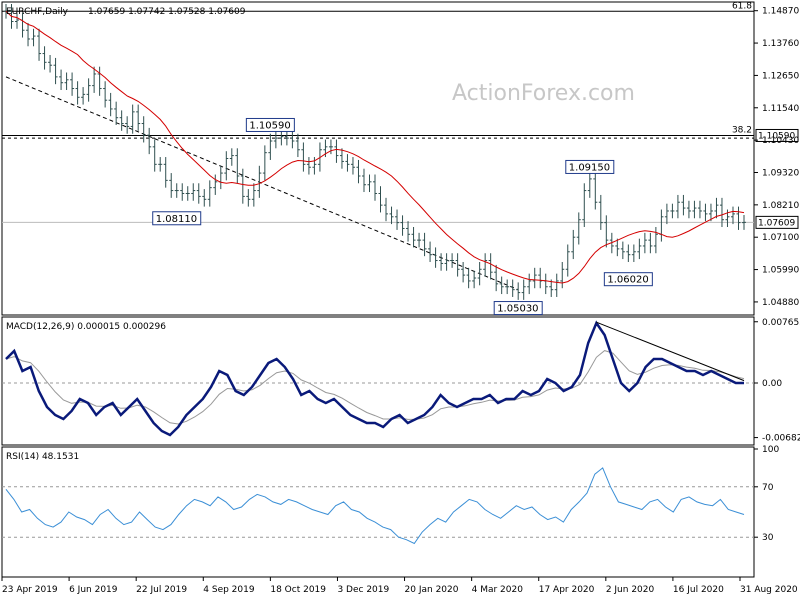 Image resolution: width=800 pixels, height=600 pixels. What do you see at coordinates (567, 590) in the screenshot?
I see `x-tick-label: 17 Apr 2020` at bounding box center [567, 590].